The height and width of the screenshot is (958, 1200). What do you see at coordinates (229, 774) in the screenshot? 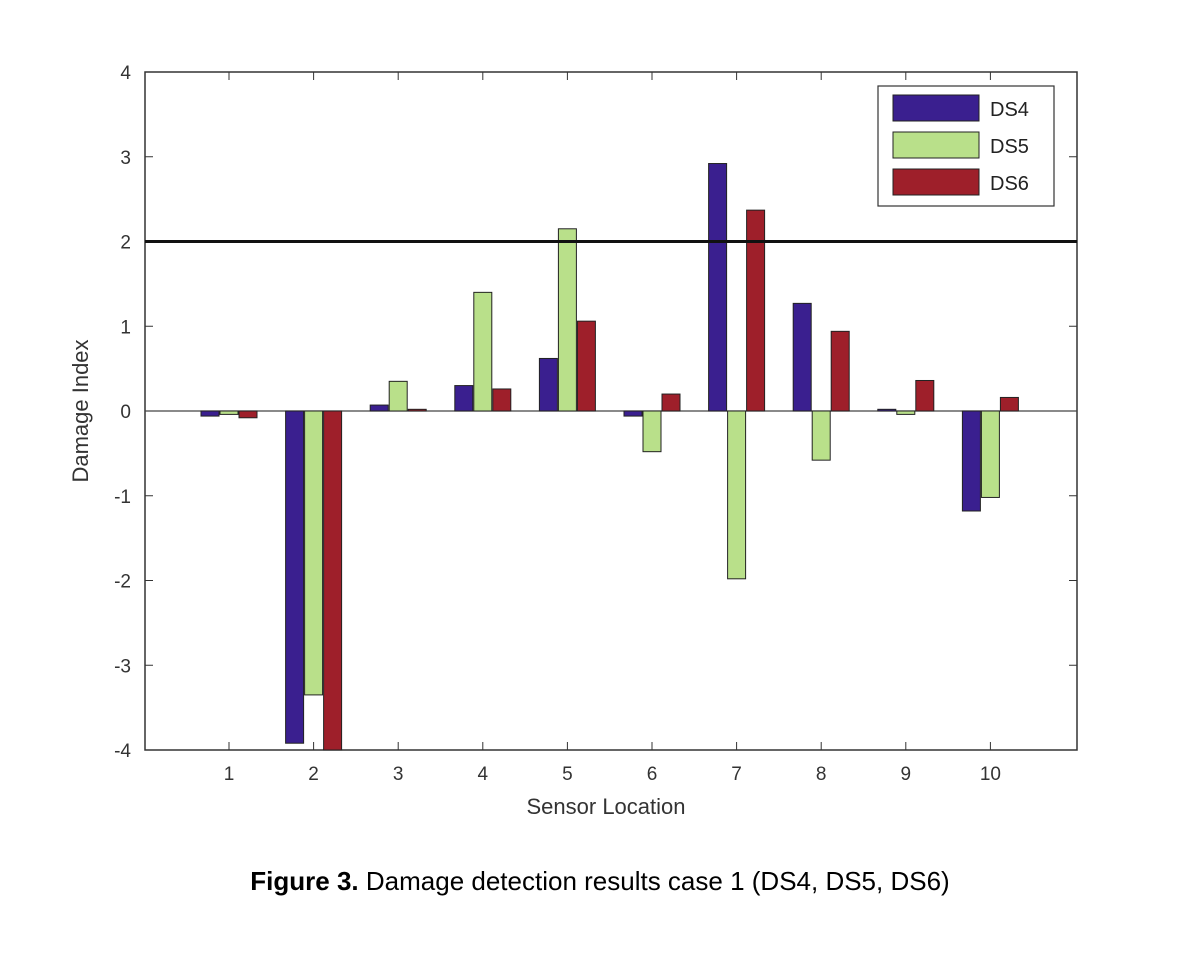
I see `x-tick-label: 1` at bounding box center [229, 774].